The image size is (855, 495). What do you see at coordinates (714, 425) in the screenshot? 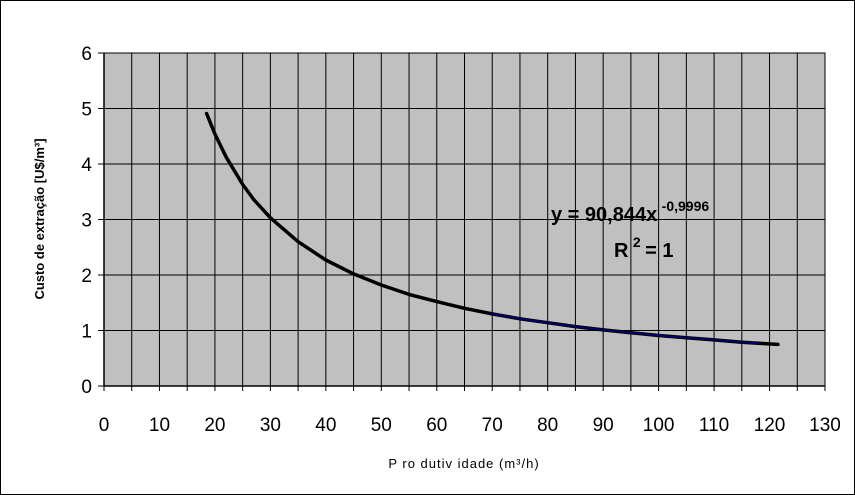
I see `x-tick-label: 110` at bounding box center [714, 425].